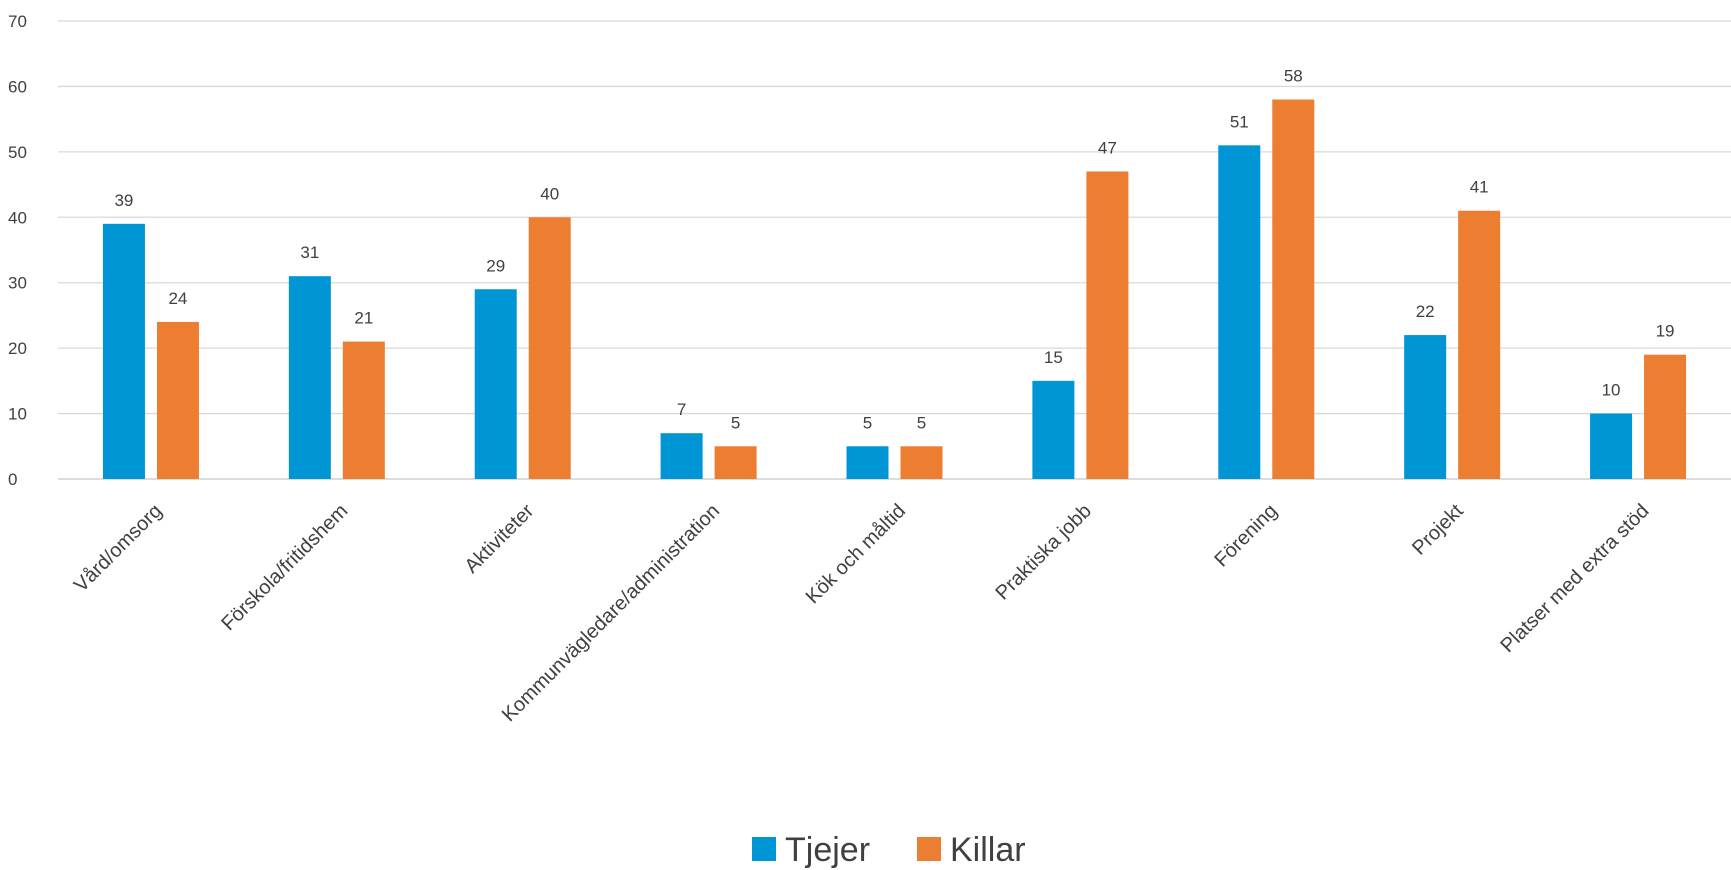 Image resolution: width=1731 pixels, height=870 pixels. I want to click on y-tick-label: 0, so click(12, 479).